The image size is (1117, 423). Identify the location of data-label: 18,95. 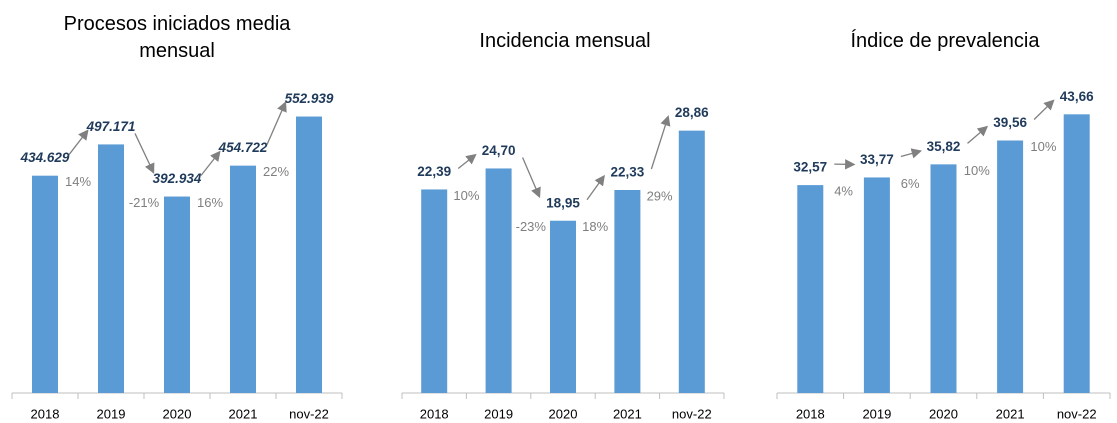
(563, 202).